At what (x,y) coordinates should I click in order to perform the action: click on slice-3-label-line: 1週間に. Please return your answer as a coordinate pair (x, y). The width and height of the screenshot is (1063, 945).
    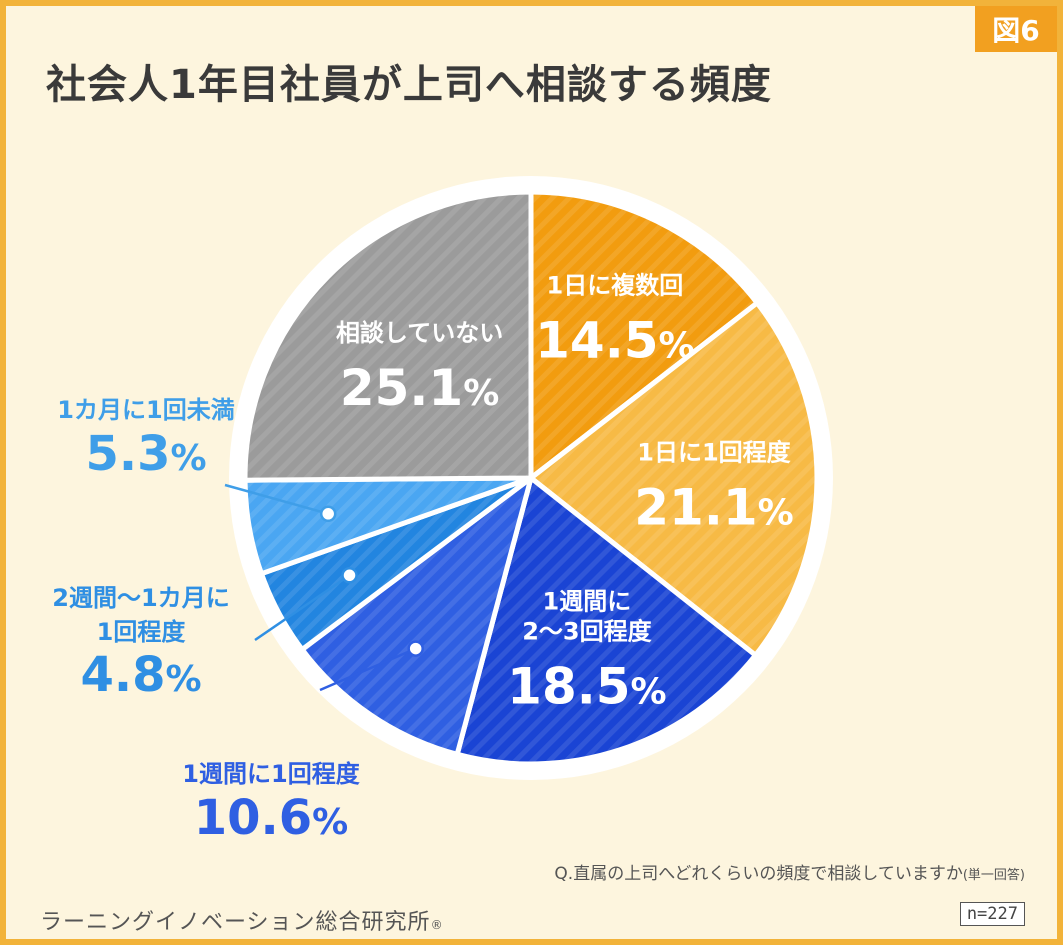
    Looking at the image, I should click on (587, 601).